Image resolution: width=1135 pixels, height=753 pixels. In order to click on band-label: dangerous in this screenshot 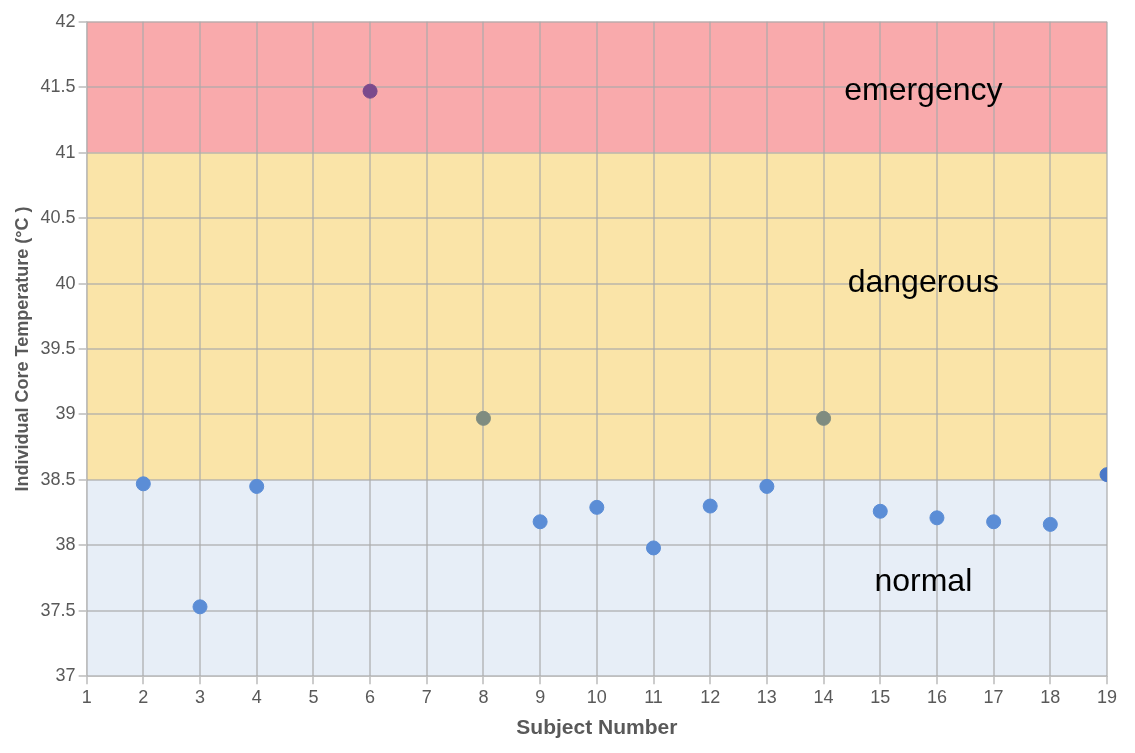, I will do `click(923, 281)`.